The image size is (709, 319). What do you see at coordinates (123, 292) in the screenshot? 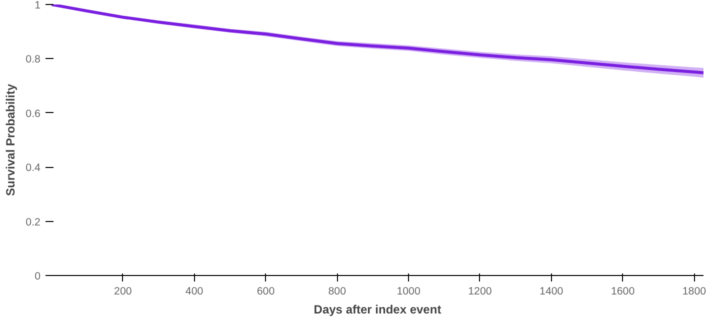
I see `x-tick-label: 200` at bounding box center [123, 292].